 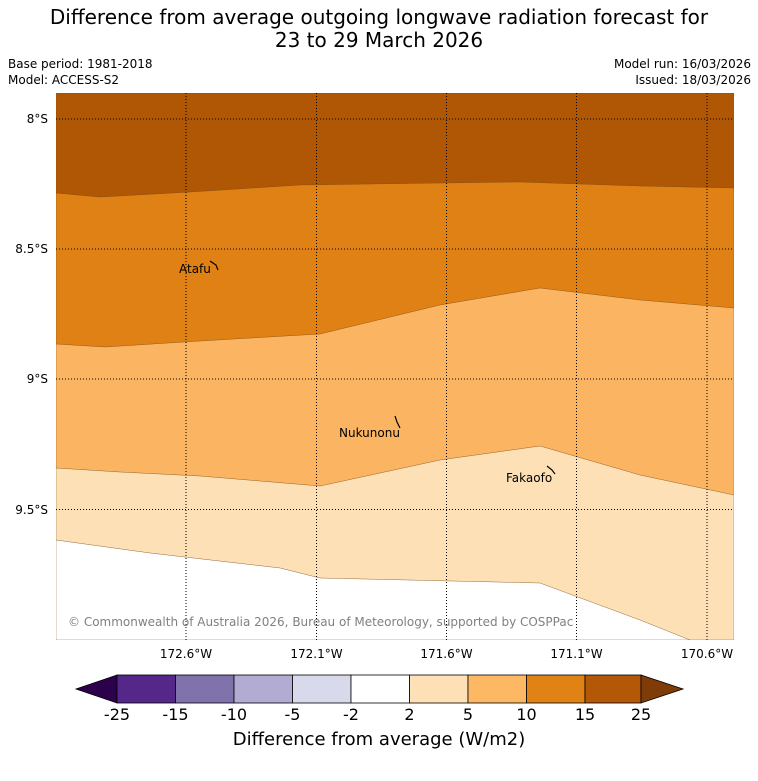 I want to click on place-label-nukunonu: Nukunonu, so click(x=369, y=433).